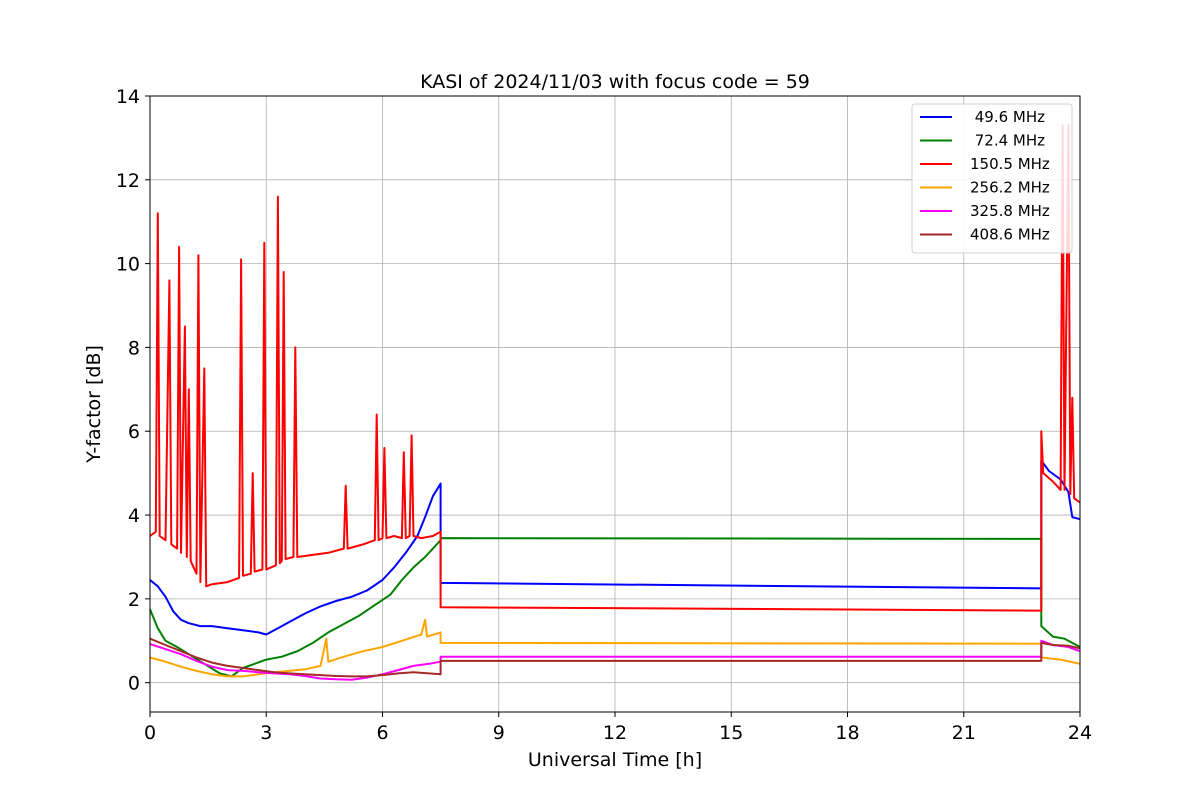 Image resolution: width=1200 pixels, height=804 pixels. I want to click on y-axis-label: Y-factor [dB], so click(94, 404).